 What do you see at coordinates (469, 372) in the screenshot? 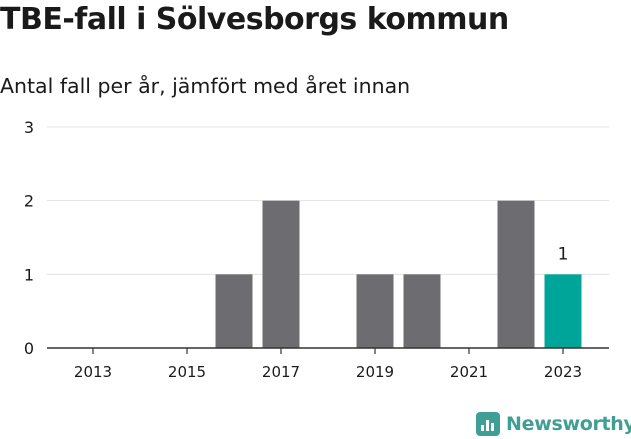
I see `x-tick-label: 2021` at bounding box center [469, 372].